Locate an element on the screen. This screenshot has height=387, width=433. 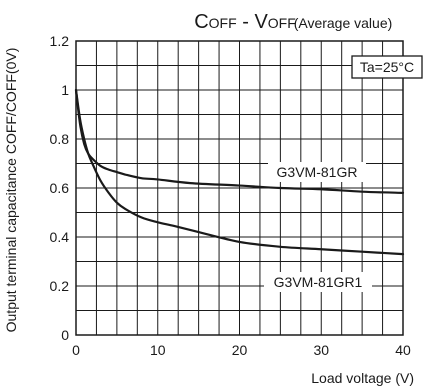
series-label-text: G3VM-81GR1 is located at coordinates (318, 282).